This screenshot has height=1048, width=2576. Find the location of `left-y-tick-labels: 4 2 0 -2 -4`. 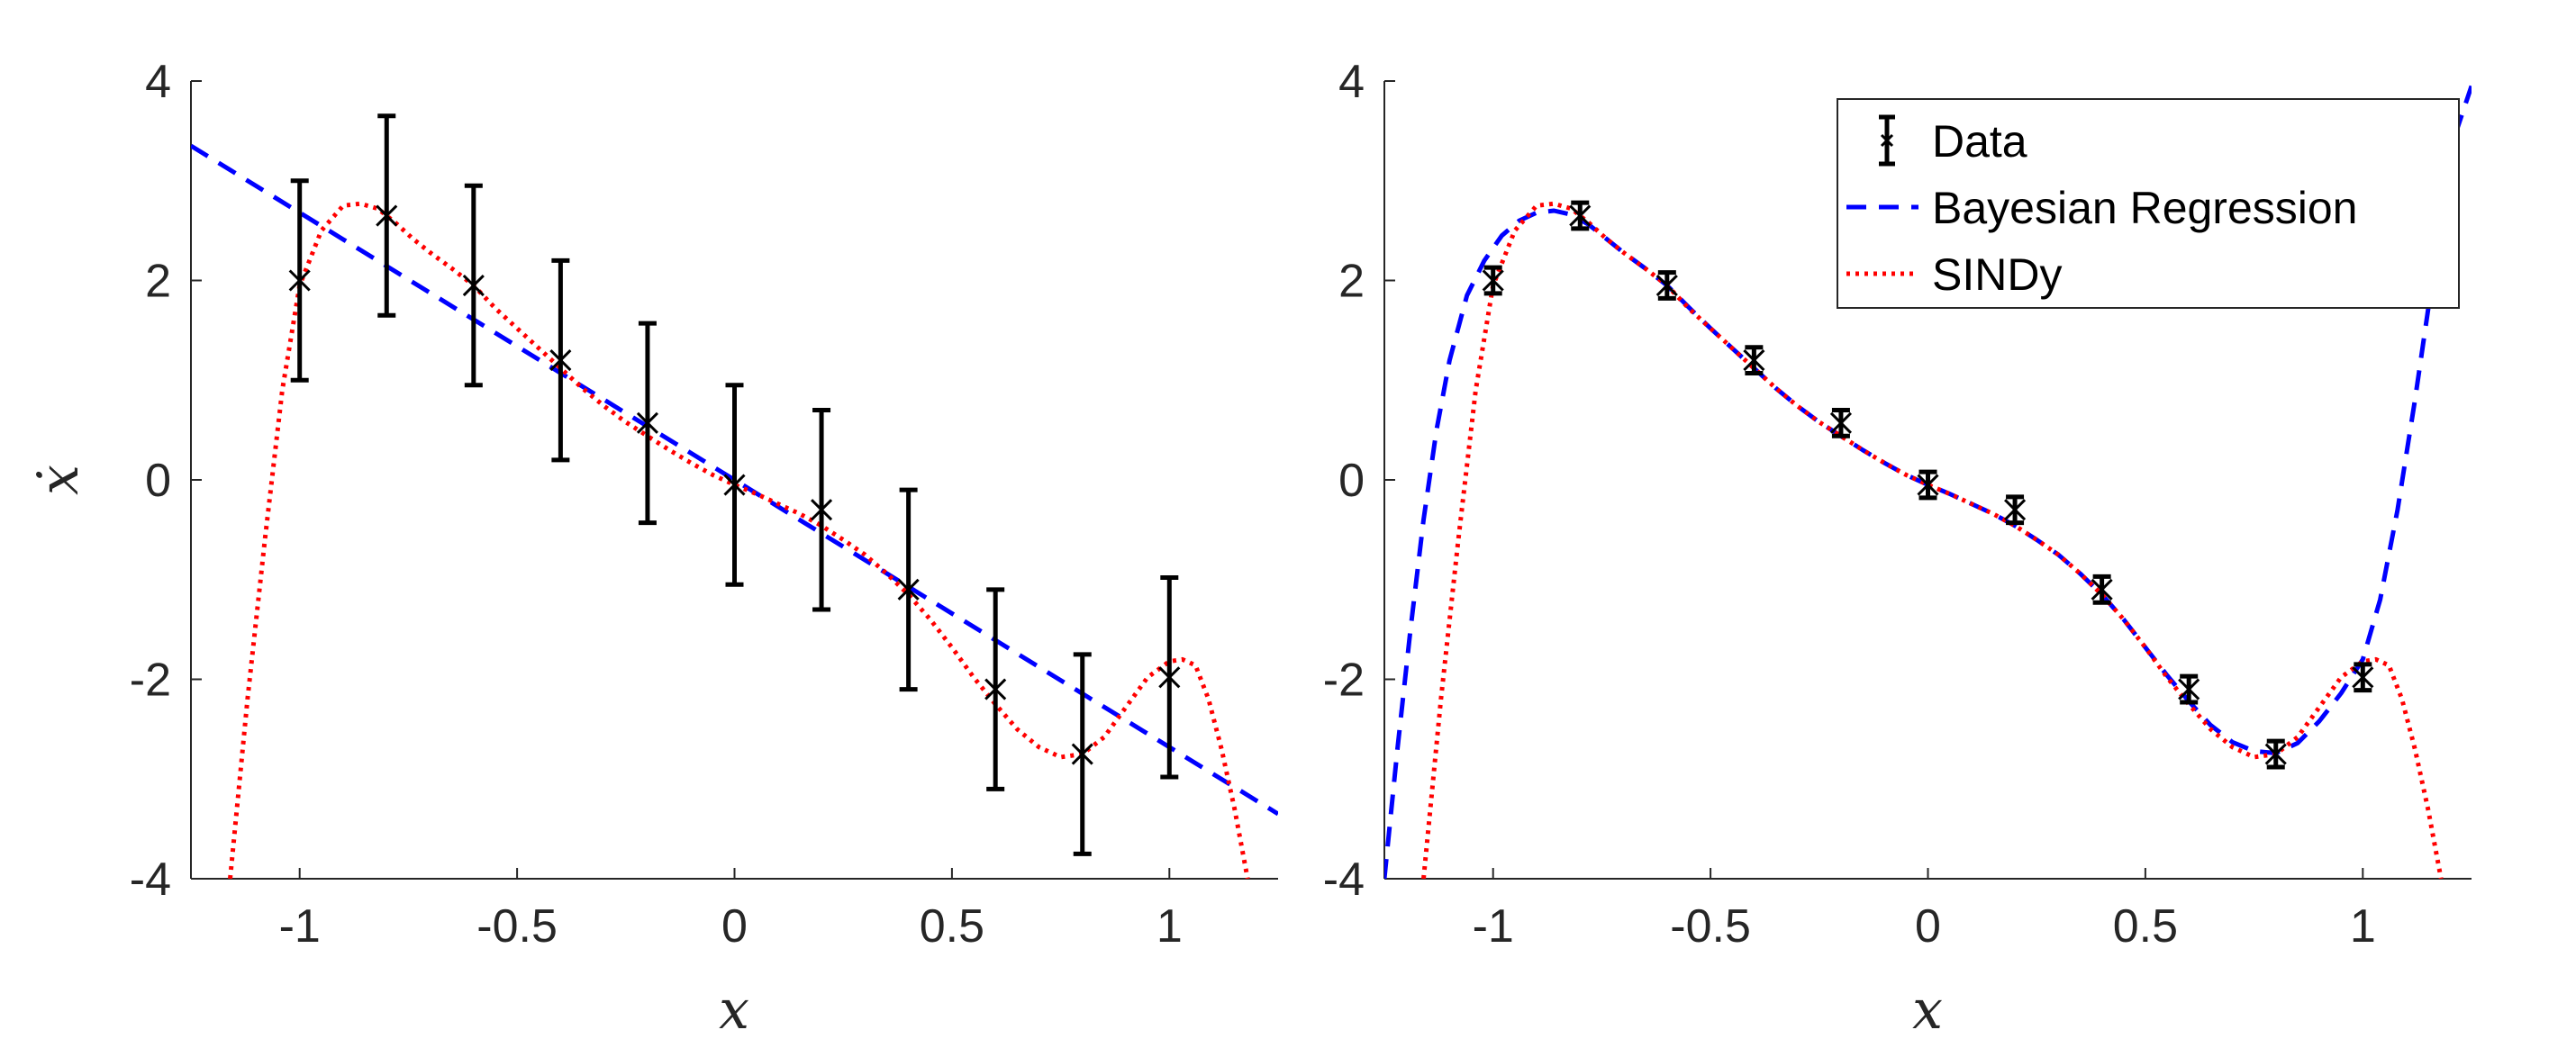

left-y-tick-labels: 4 2 0 -2 -4 is located at coordinates (151, 481).